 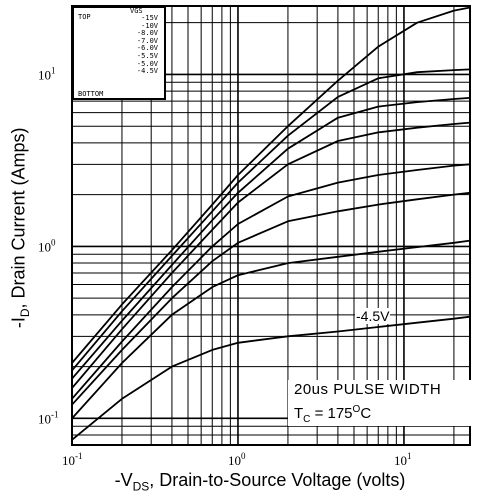 What do you see at coordinates (381, 403) in the screenshot?
I see `conditions-note: 20us PULSE WIDTH TC = 175OC` at bounding box center [381, 403].